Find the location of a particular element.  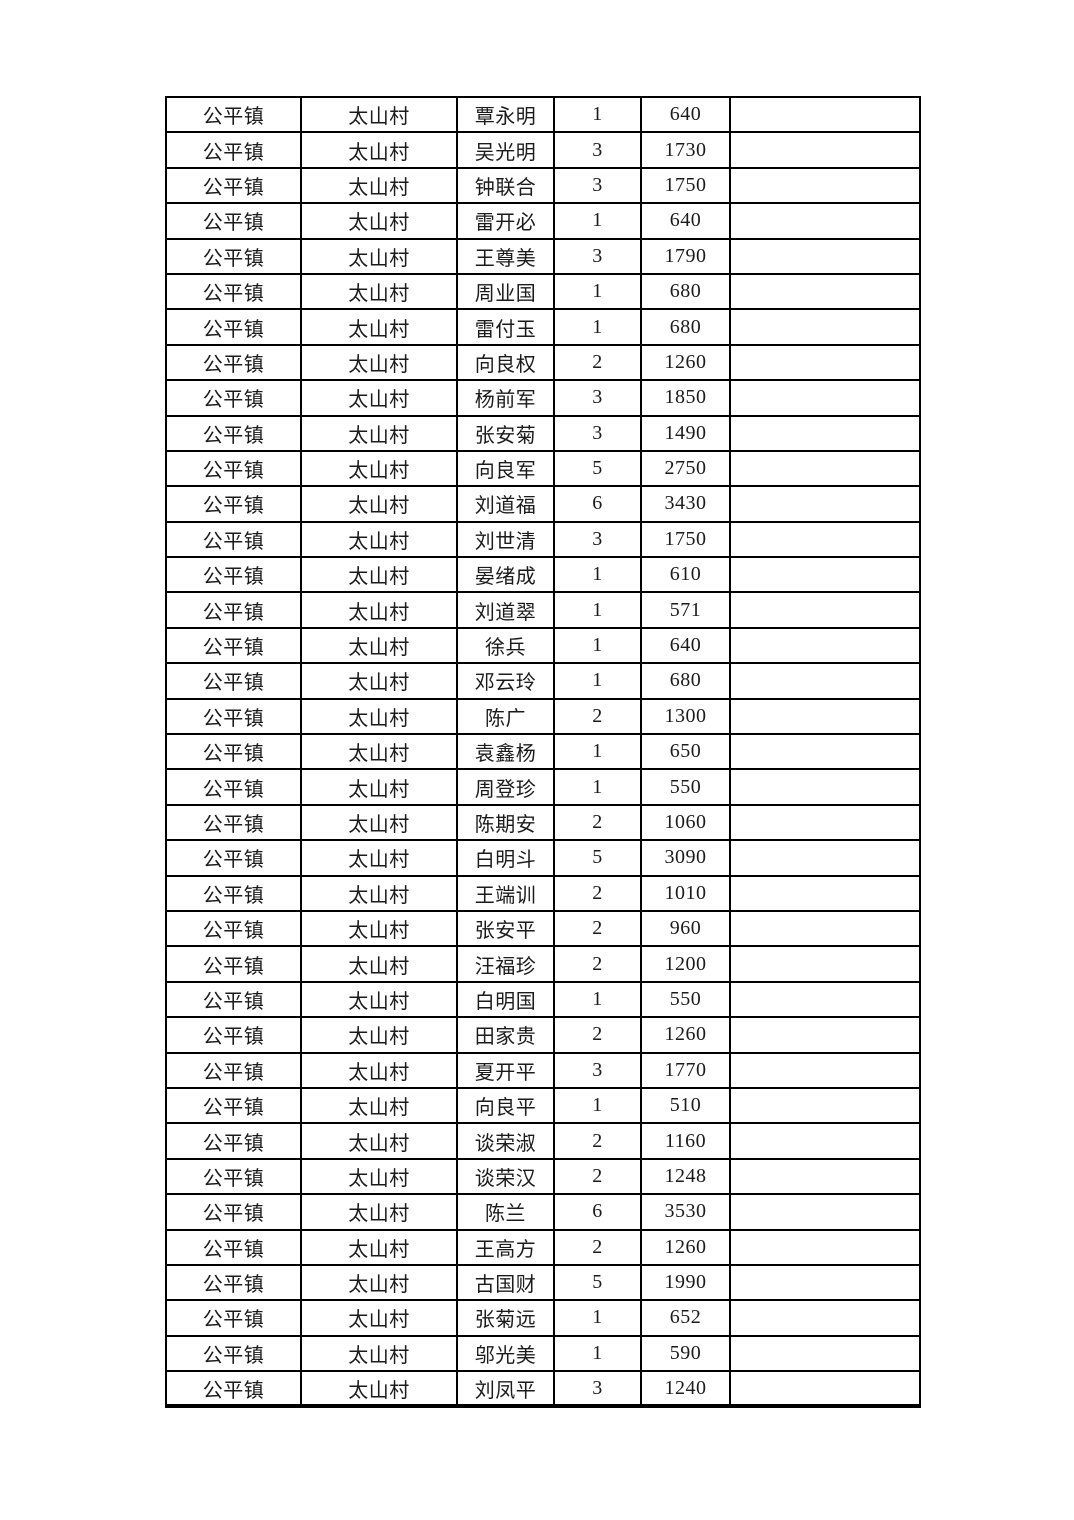

cell-name: 陈期安 is located at coordinates (505, 822).